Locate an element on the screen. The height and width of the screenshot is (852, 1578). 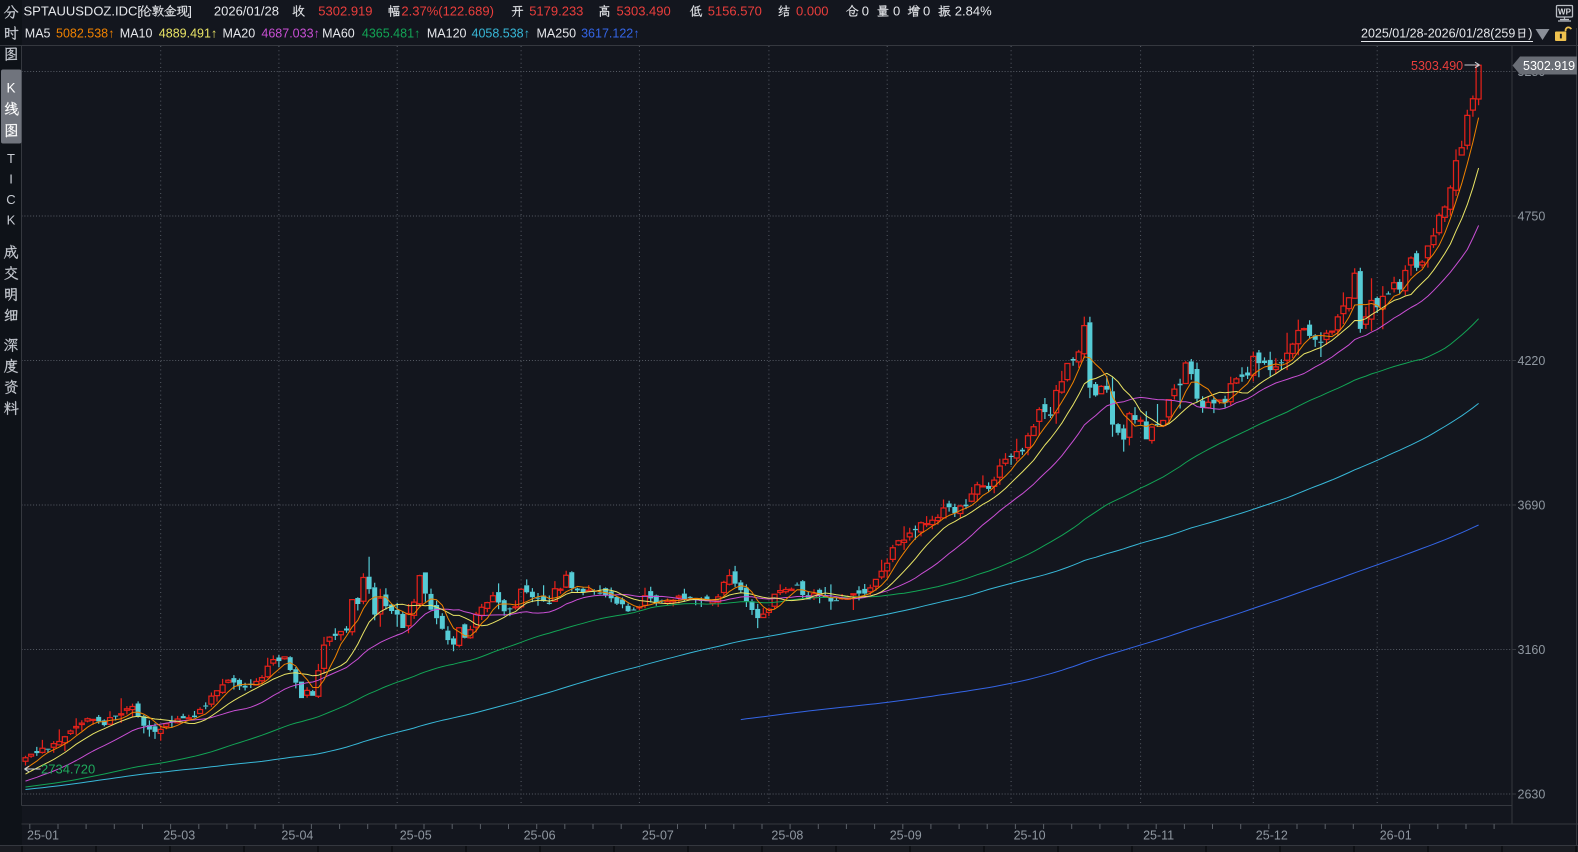
svg-text: 25-12 is located at coordinates (1272, 835).